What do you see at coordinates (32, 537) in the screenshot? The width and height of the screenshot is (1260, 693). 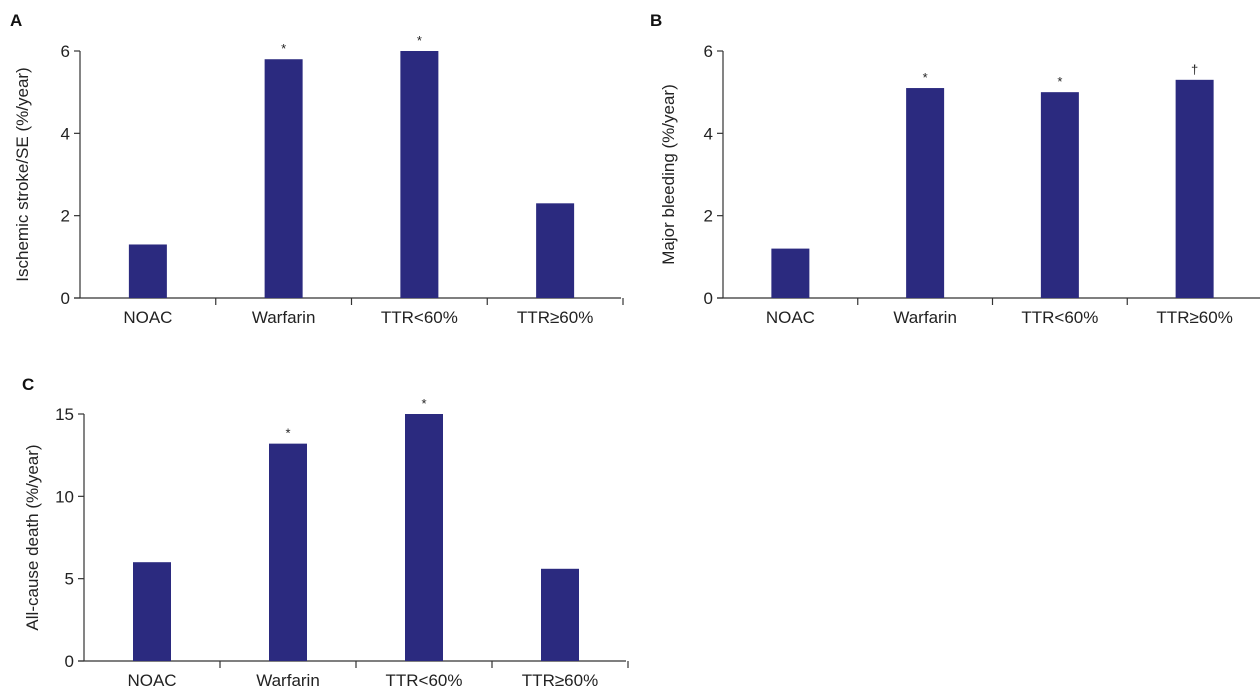 I see `y-axis-title: All-cause death (%/year)` at bounding box center [32, 537].